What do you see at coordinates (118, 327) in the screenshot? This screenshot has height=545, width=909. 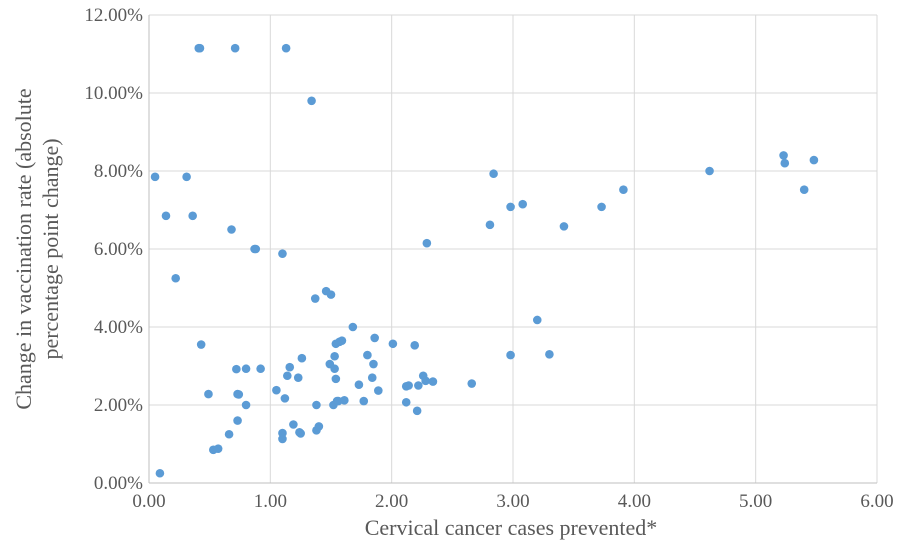 I see `y-tick-label: 4.00%` at bounding box center [118, 327].